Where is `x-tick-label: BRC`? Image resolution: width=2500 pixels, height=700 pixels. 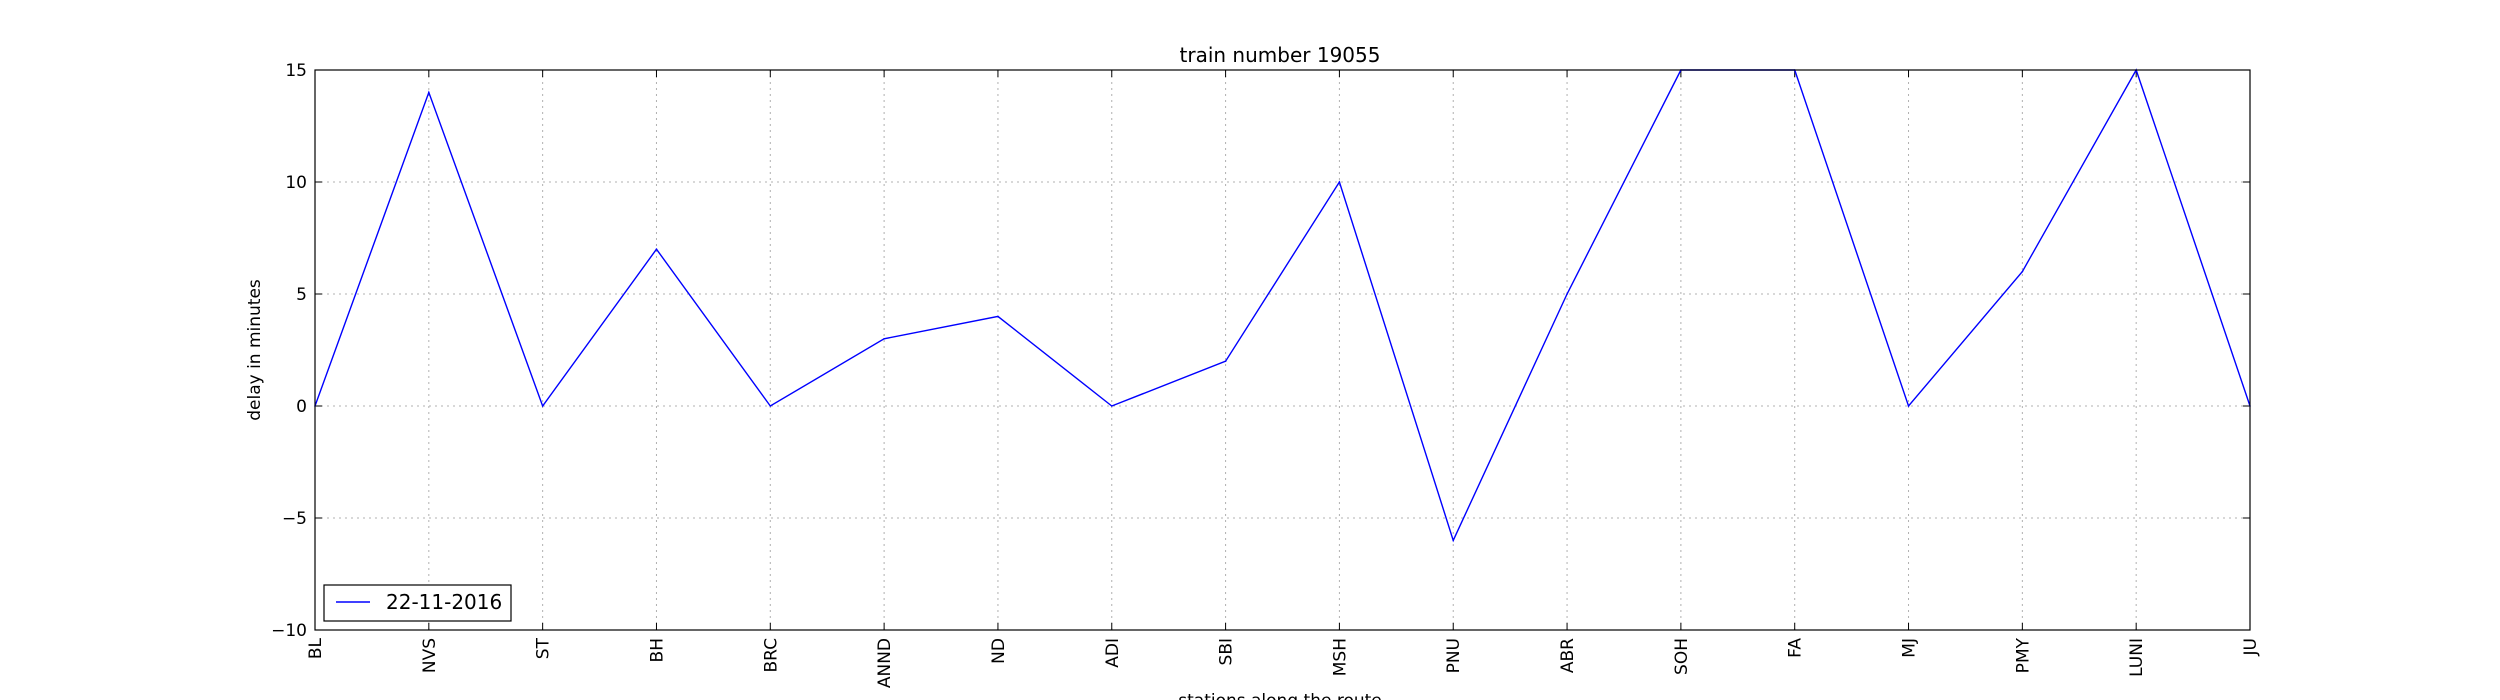
x-tick-label: BRC is located at coordinates (771, 655).